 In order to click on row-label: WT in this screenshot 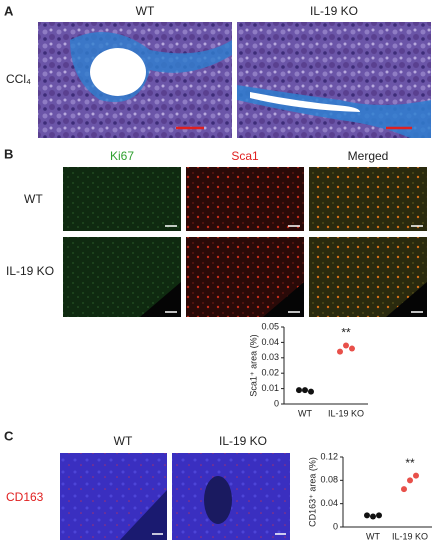, I will do `click(33, 199)`.